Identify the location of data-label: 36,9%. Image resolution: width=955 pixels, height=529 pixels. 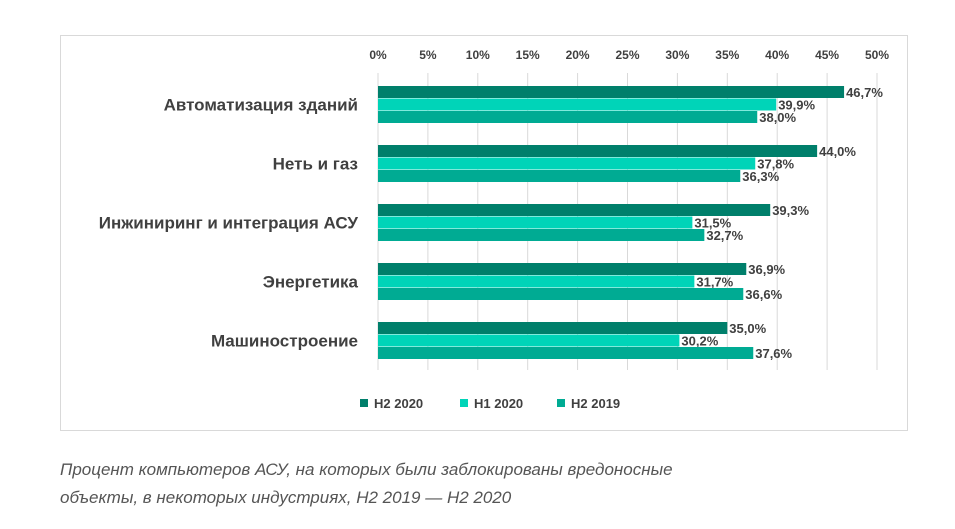
(766, 269).